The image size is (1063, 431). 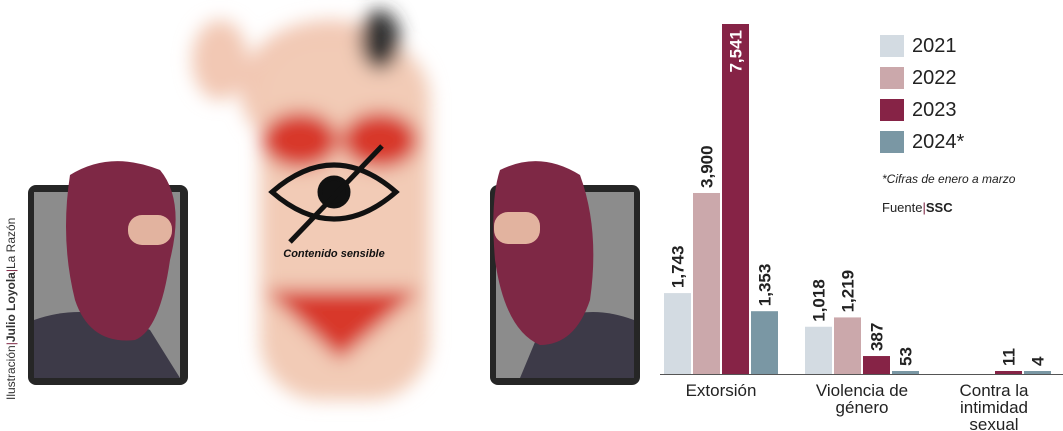 I want to click on category-label: intimidad, so click(x=994, y=407).